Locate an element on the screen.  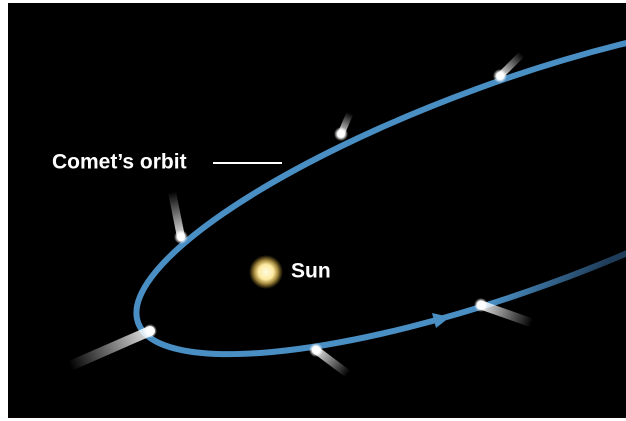
sun-label: Sun is located at coordinates (311, 271).